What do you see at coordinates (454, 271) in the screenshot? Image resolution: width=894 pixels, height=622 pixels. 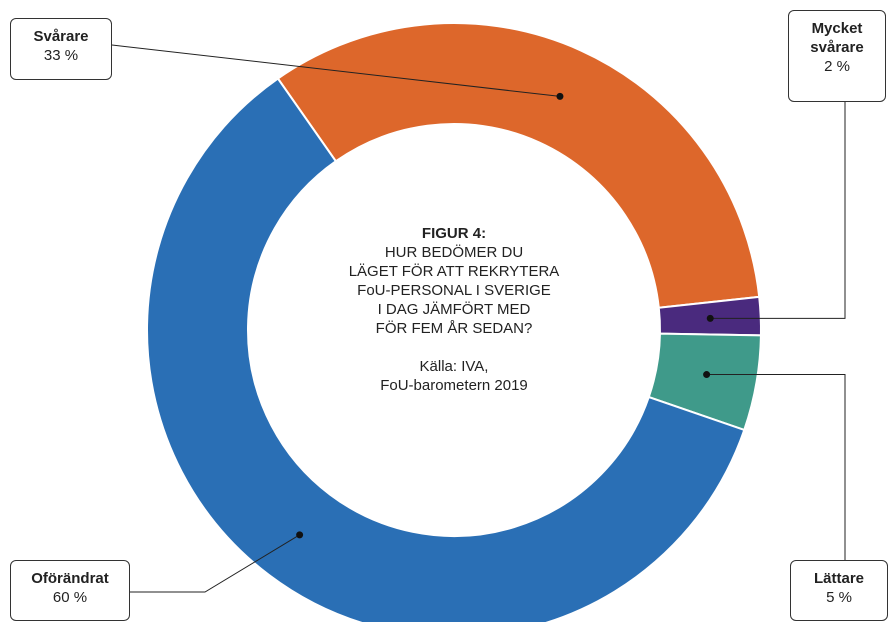 I see `subtitle-line: LÄGET FÖR ATT REKRYTERA` at bounding box center [454, 271].